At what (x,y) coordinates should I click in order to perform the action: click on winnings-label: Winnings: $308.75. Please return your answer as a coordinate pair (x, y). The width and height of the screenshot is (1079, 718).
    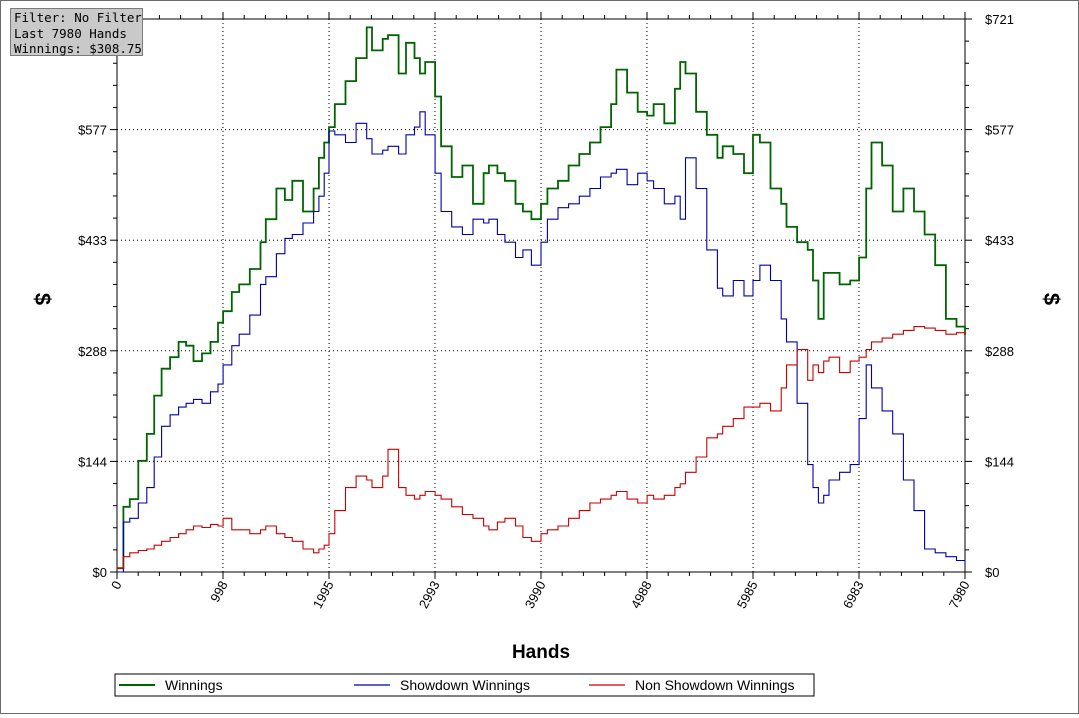
    Looking at the image, I should click on (78, 48).